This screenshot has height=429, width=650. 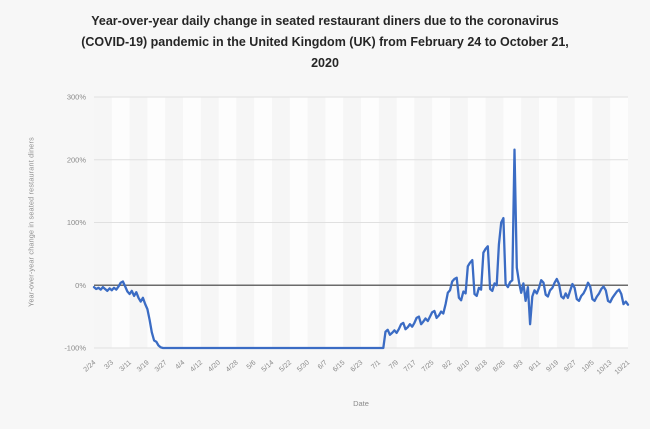 I want to click on x-tick-label: 5/14, so click(x=268, y=366).